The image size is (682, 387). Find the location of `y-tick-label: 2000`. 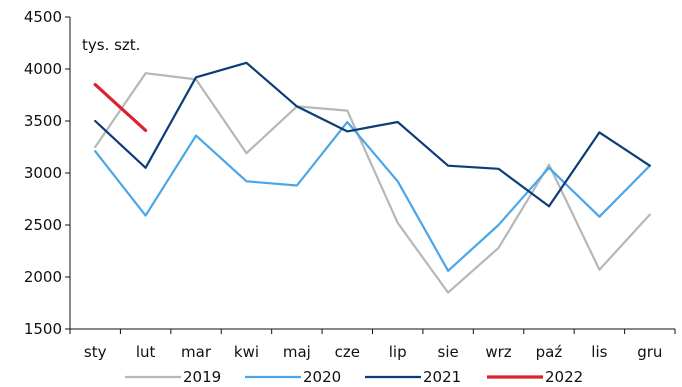

y-tick-label: 2000 is located at coordinates (43, 277).